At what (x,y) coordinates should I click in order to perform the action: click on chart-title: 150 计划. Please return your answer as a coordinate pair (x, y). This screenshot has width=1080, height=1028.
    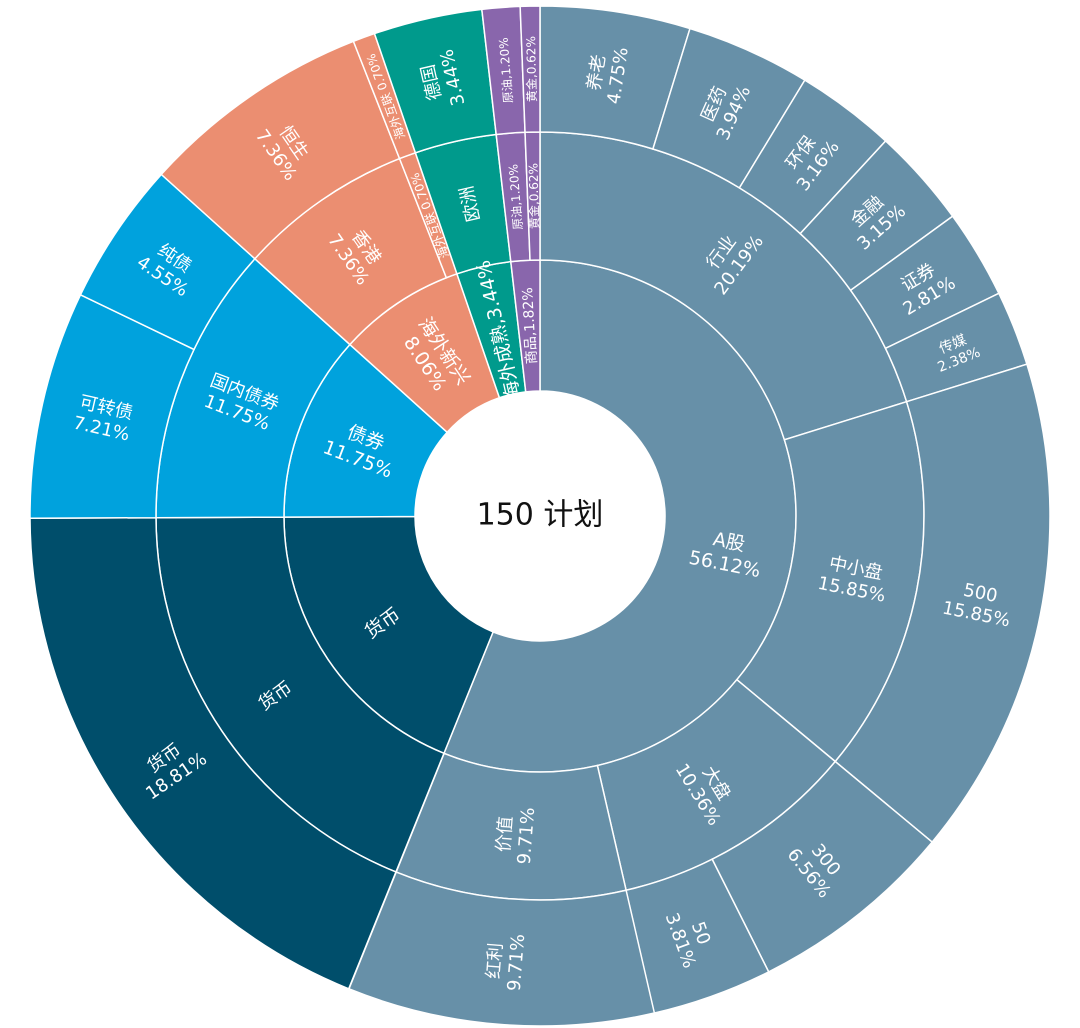
    Looking at the image, I should click on (540, 515).